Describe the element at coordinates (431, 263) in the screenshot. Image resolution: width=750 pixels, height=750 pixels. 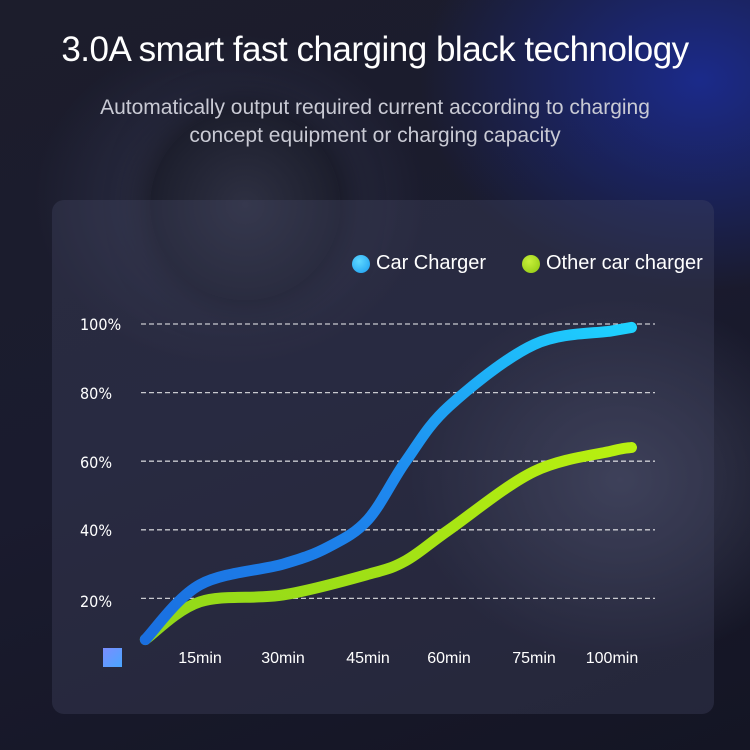
I see `legend-label: Car Charger` at that location.